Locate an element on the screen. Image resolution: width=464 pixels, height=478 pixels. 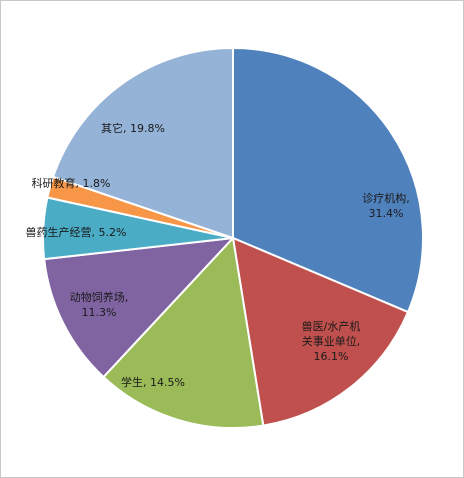
slice-label: 学生, 14.5% is located at coordinates (153, 382).